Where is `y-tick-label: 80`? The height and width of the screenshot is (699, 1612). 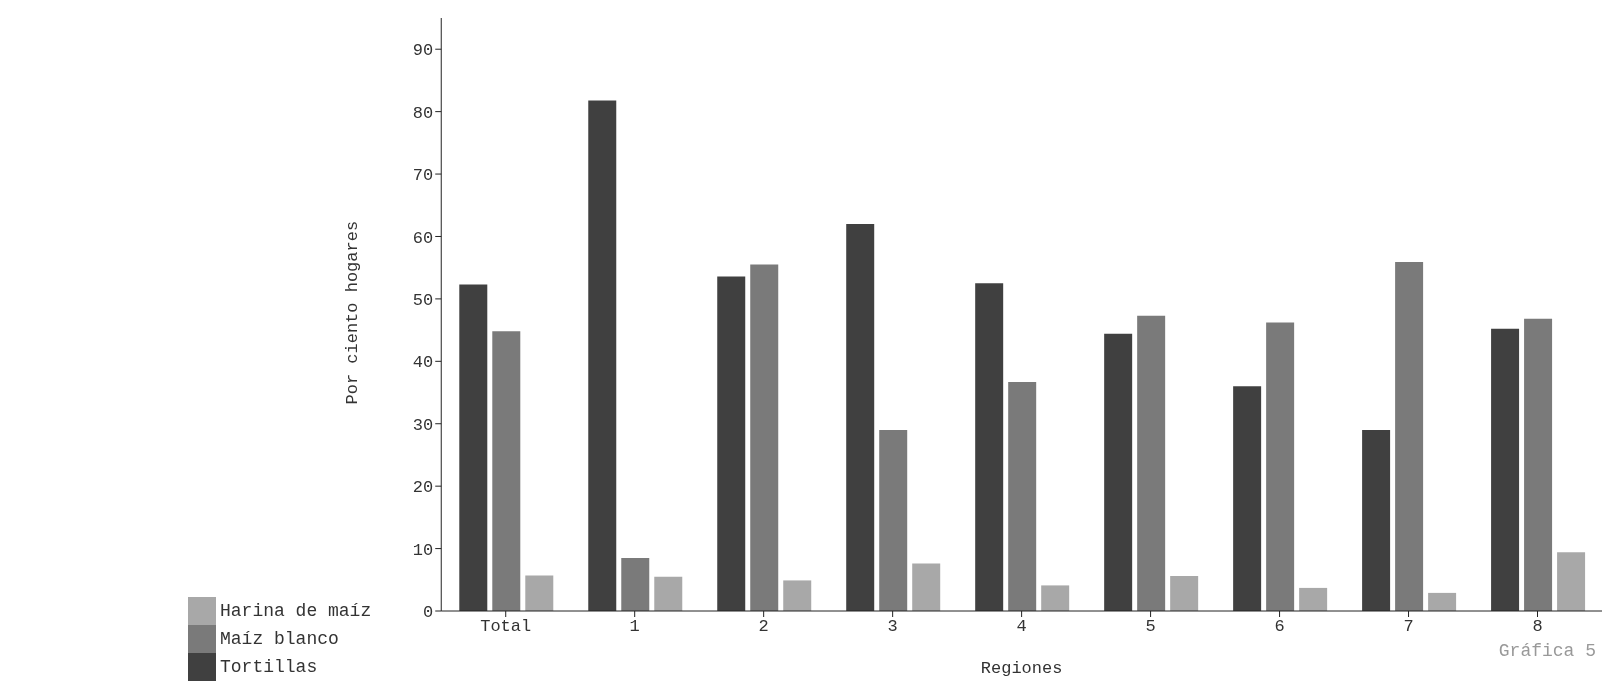 y-tick-label: 80 is located at coordinates (423, 113).